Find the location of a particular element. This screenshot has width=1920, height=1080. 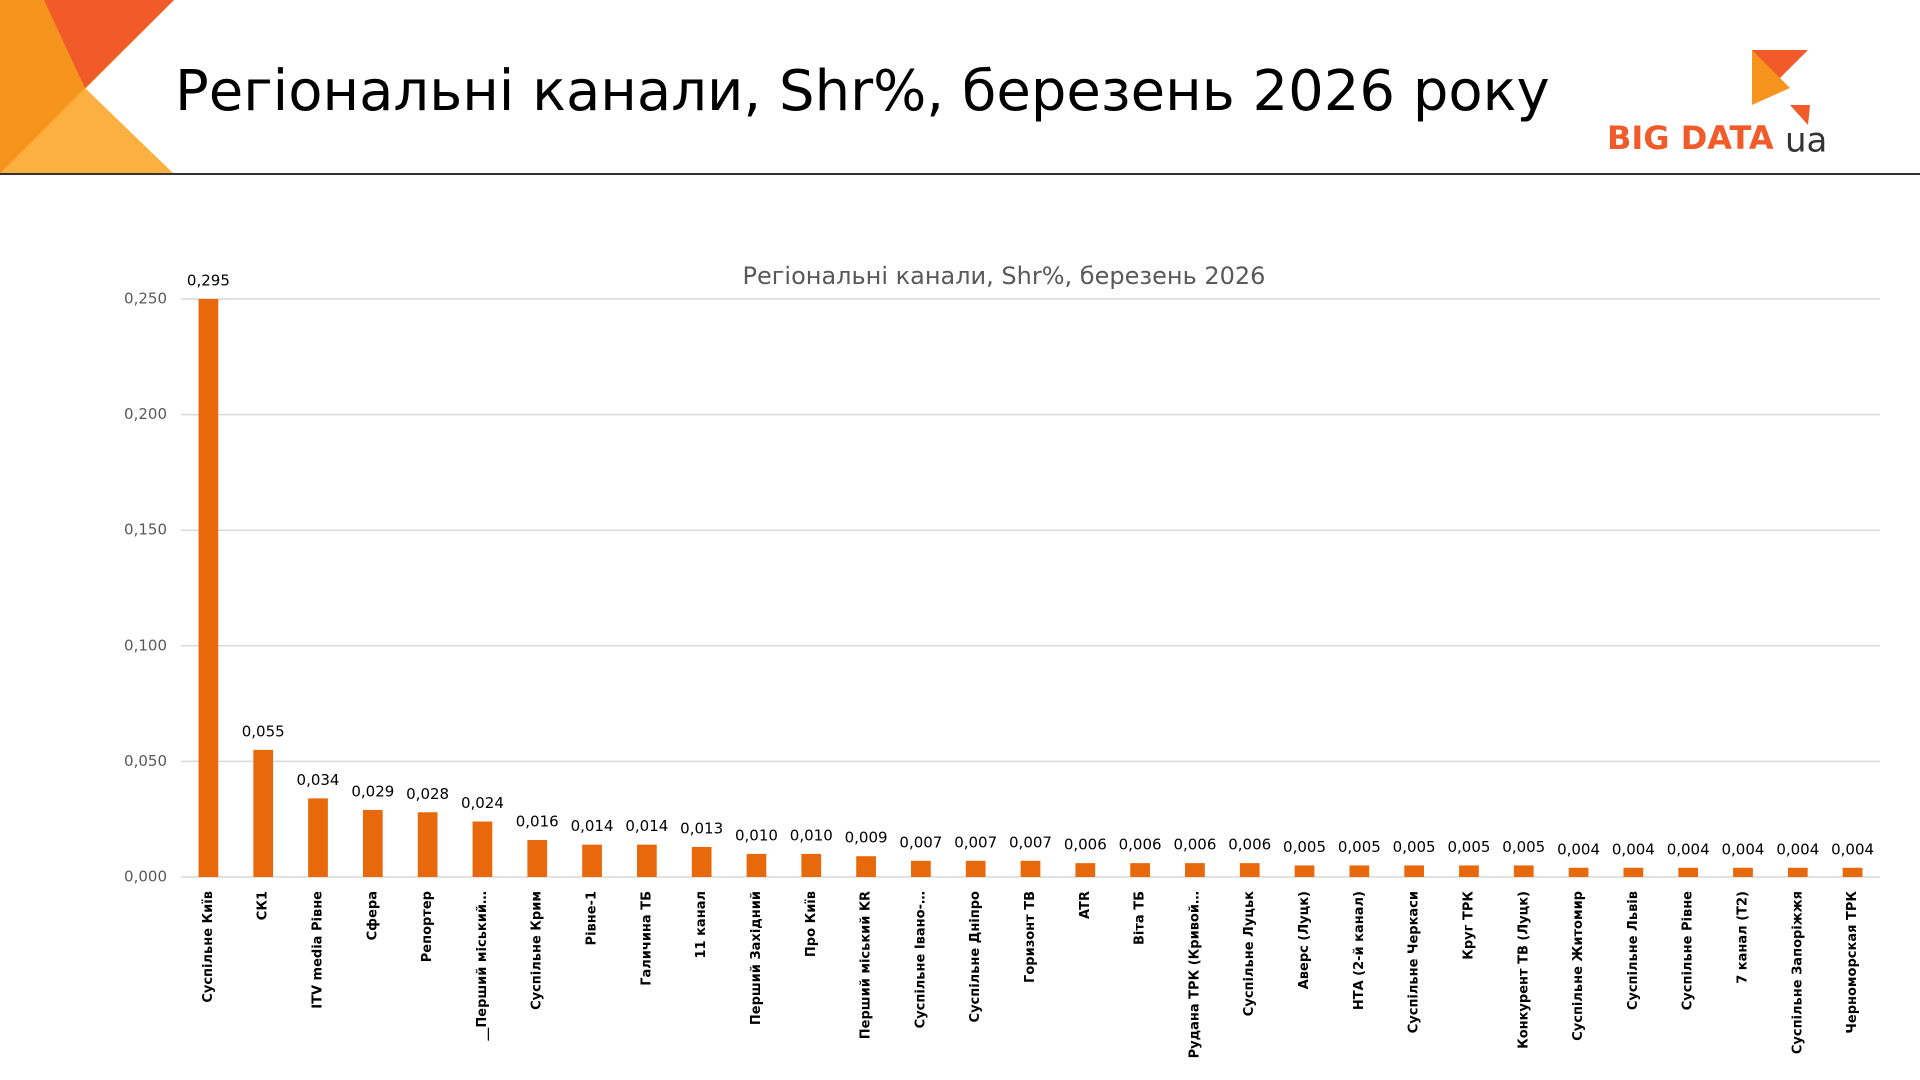

x-tick-label: Конкурент ТВ (Луцк) is located at coordinates (1523, 970).